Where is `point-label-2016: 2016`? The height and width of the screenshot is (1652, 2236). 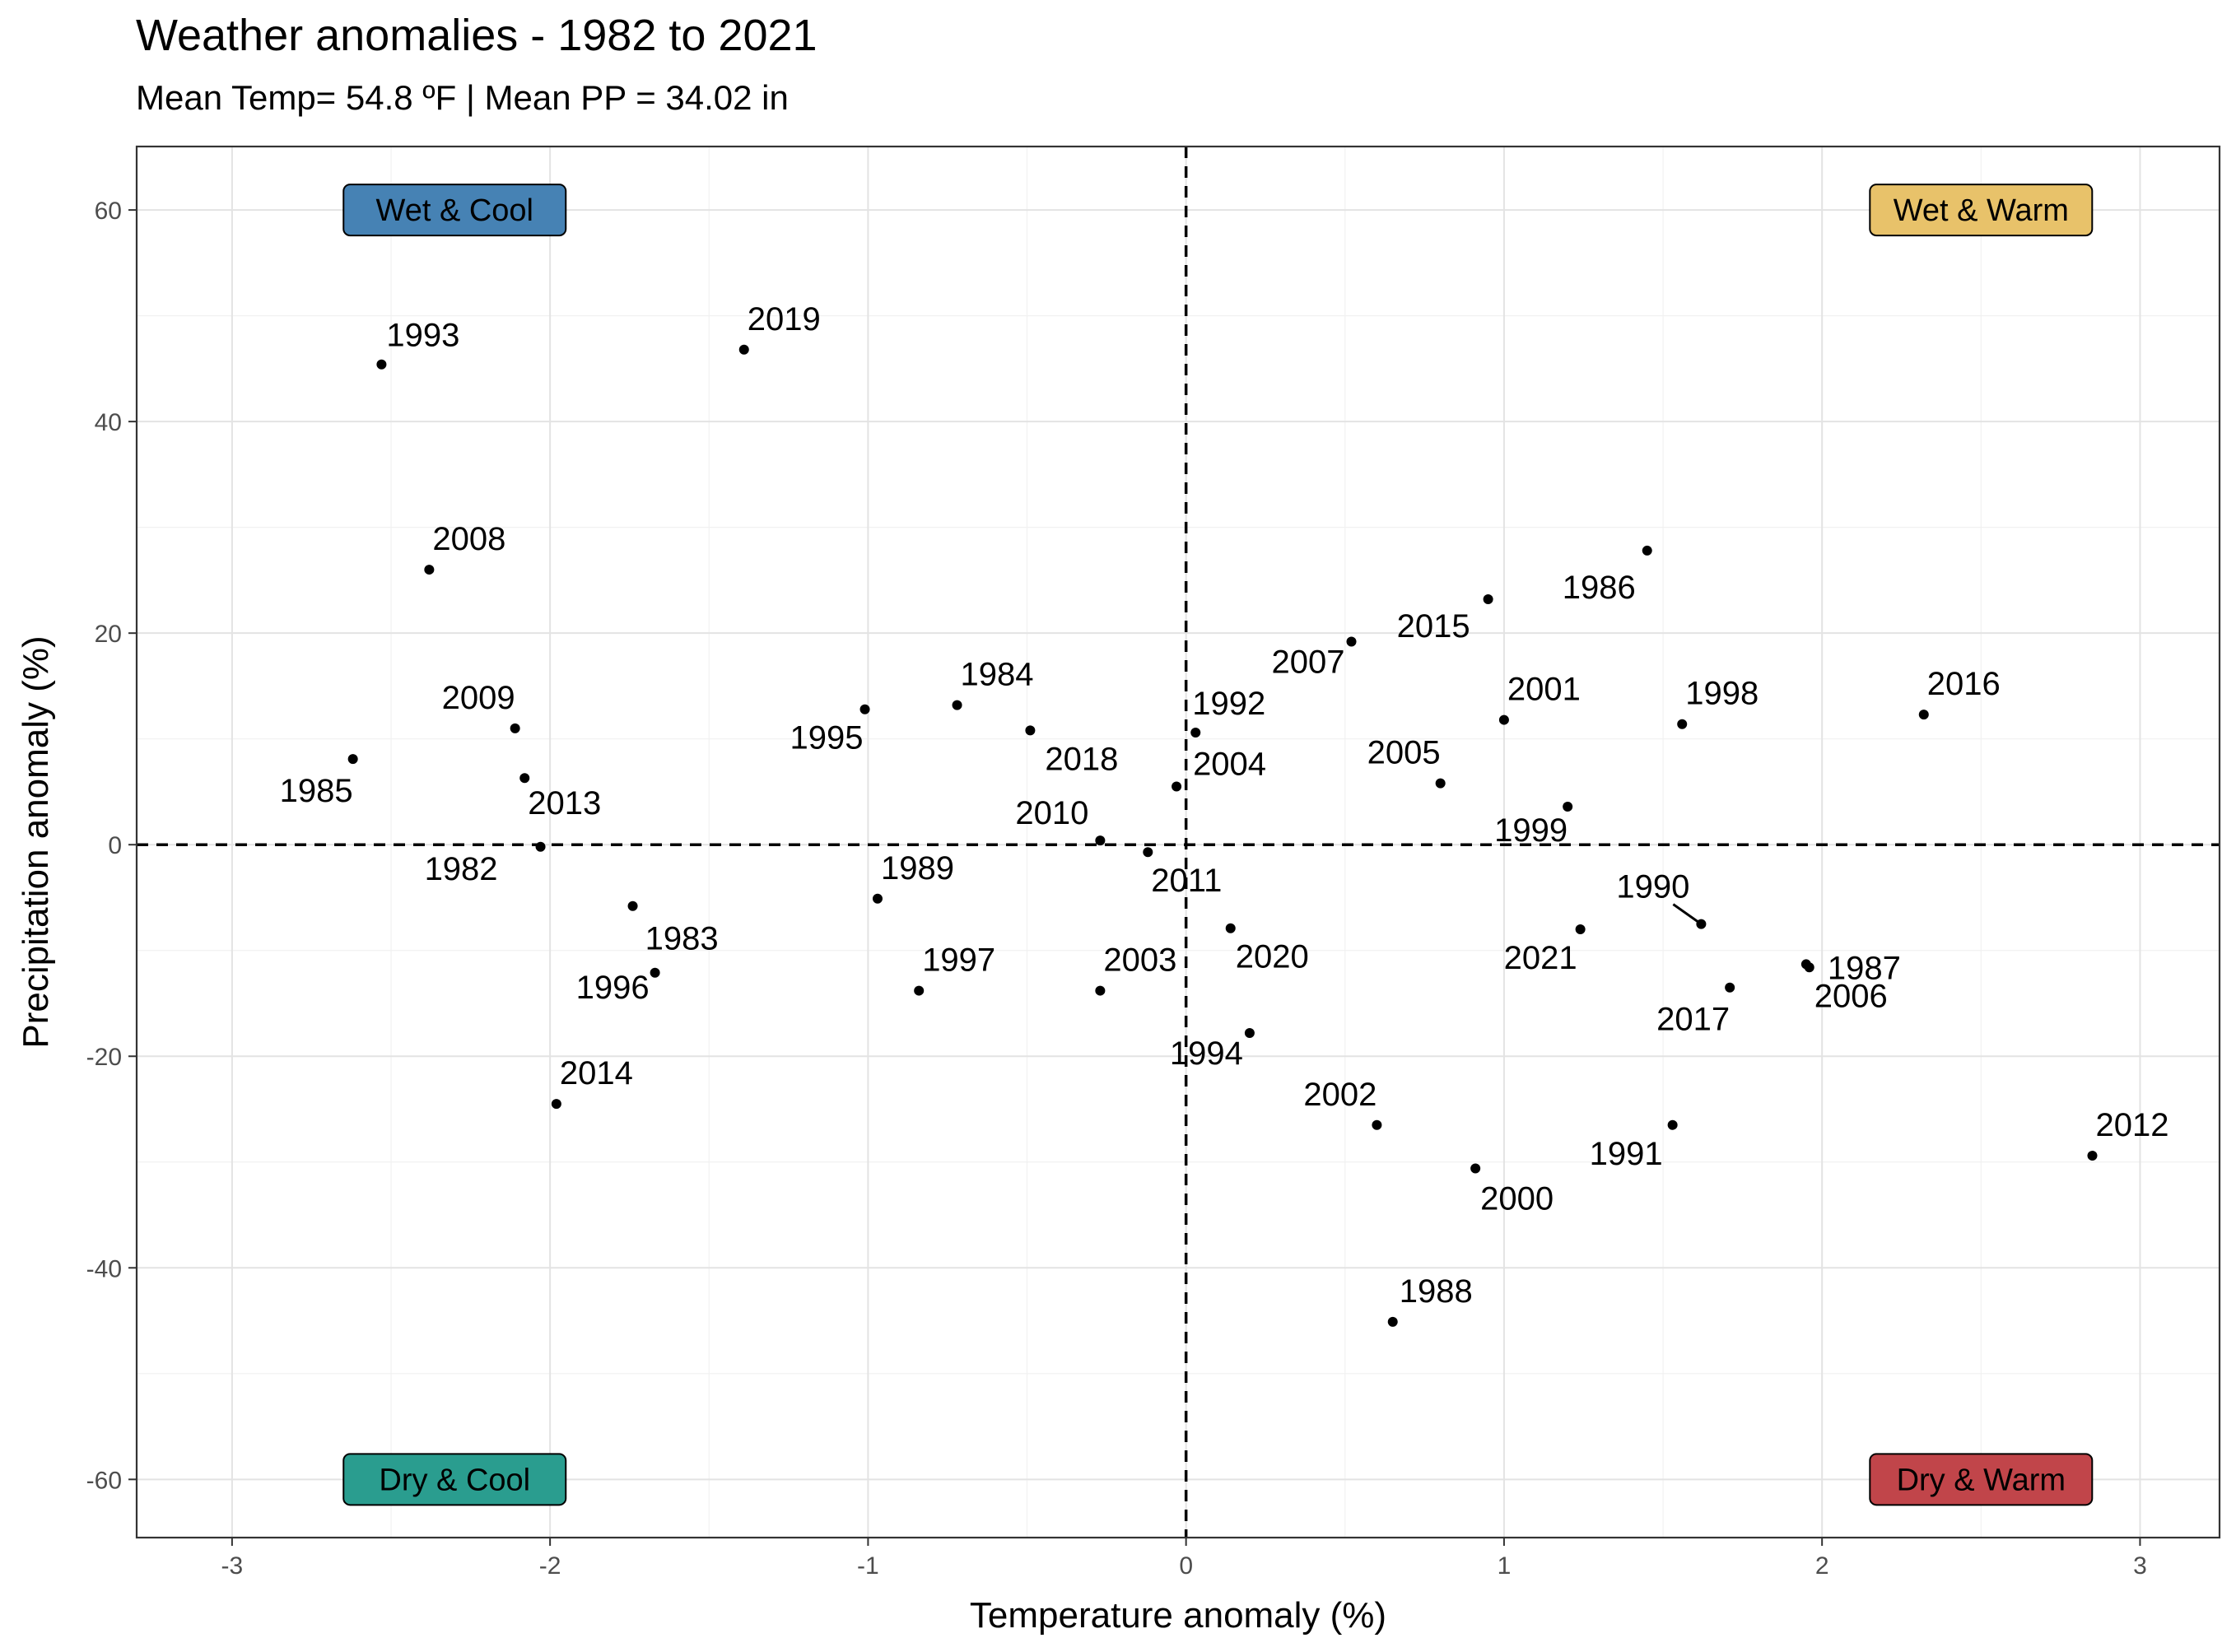
point-label-2016: 2016 is located at coordinates (1964, 684).